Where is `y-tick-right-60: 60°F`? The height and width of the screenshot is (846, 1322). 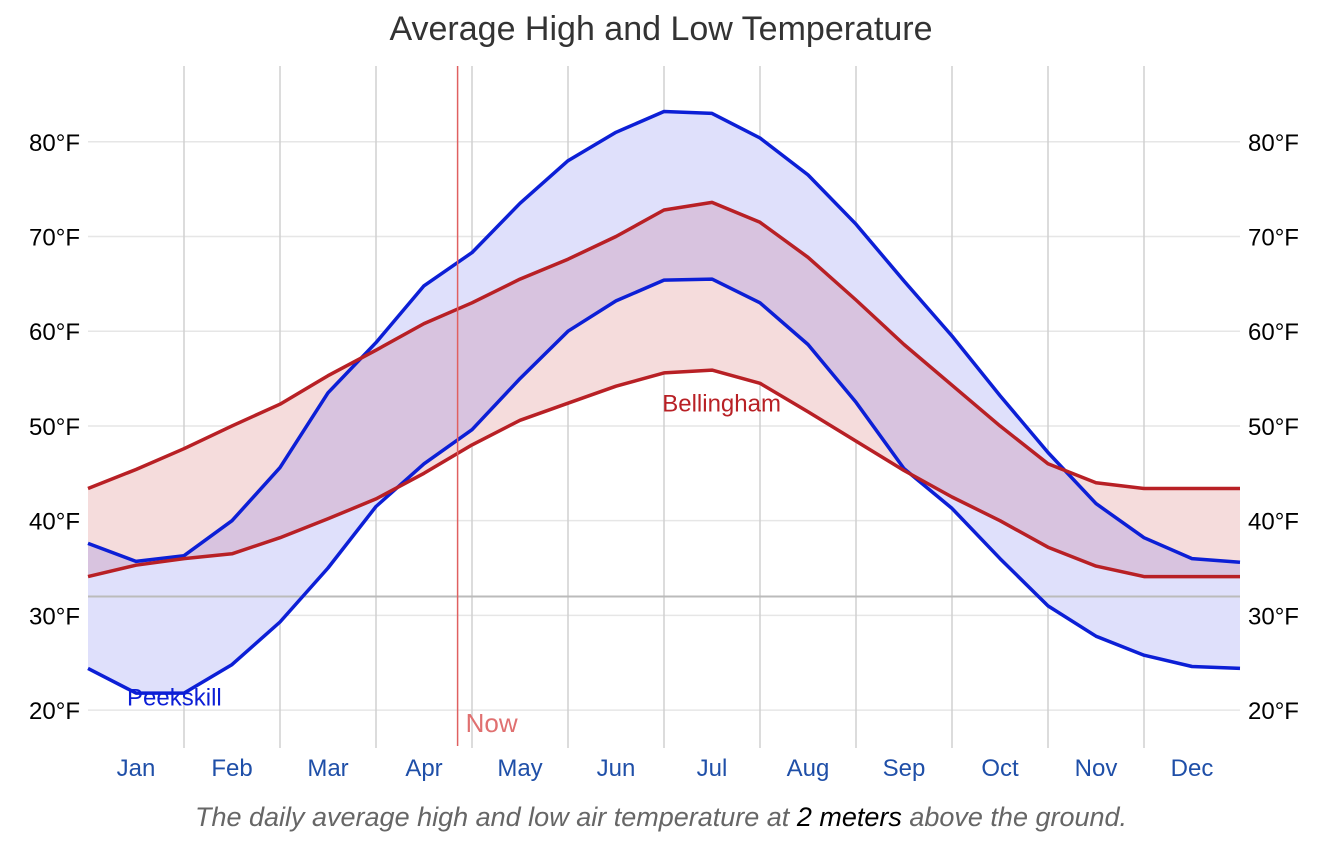 y-tick-right-60: 60°F is located at coordinates (1273, 332).